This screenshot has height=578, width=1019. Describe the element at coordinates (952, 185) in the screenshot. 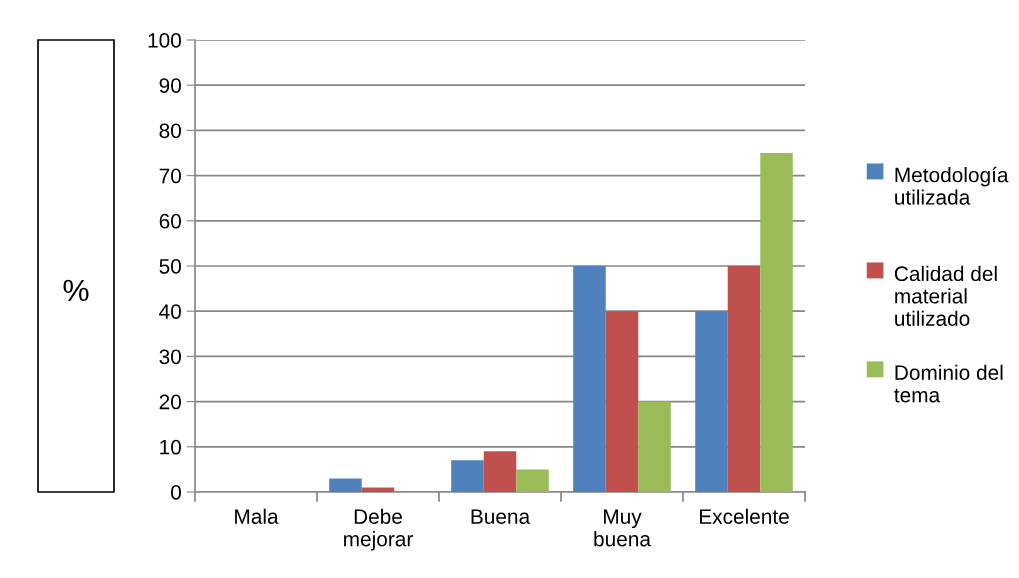

I see `legend-label: Metodología utilizada` at that location.